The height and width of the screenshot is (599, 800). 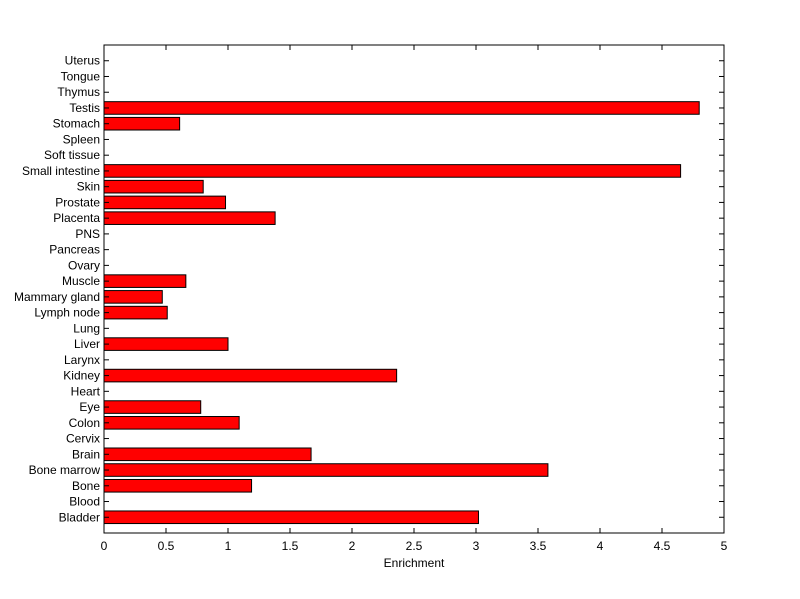 I want to click on y-tick-label-blood: Blood, so click(x=84, y=502).